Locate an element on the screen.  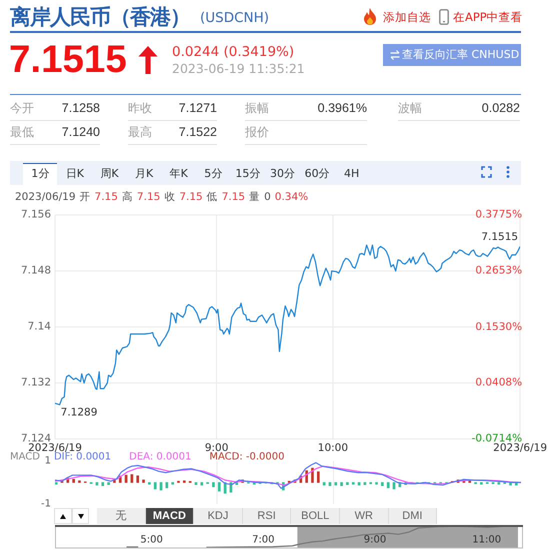
table-cell: 最高 7.1522 is located at coordinates (172, 135).